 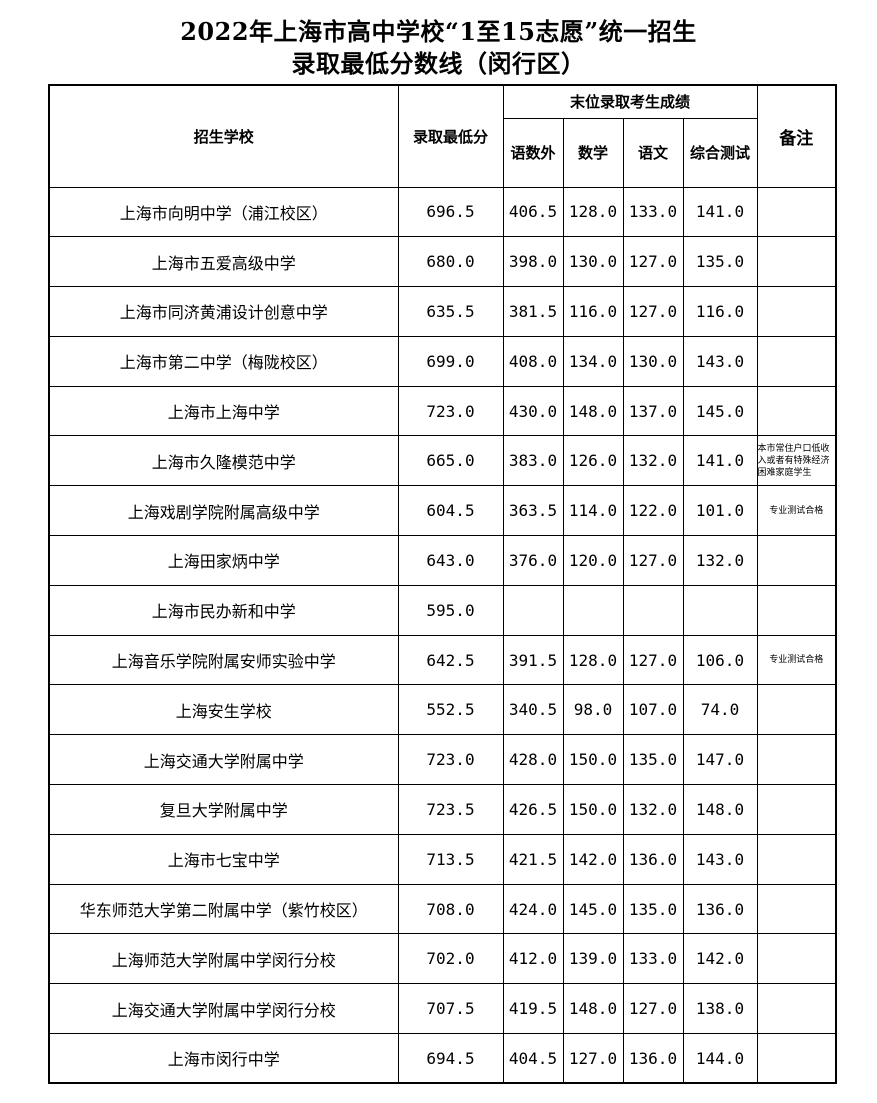 I want to click on ysw-score, so click(x=533, y=610).